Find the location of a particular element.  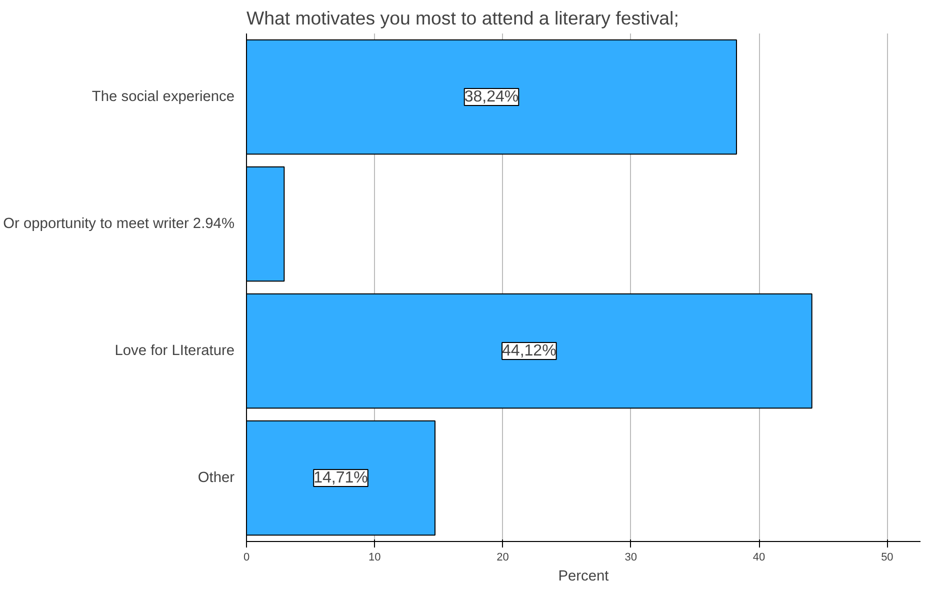

y-tick-label: The social experience is located at coordinates (163, 97).